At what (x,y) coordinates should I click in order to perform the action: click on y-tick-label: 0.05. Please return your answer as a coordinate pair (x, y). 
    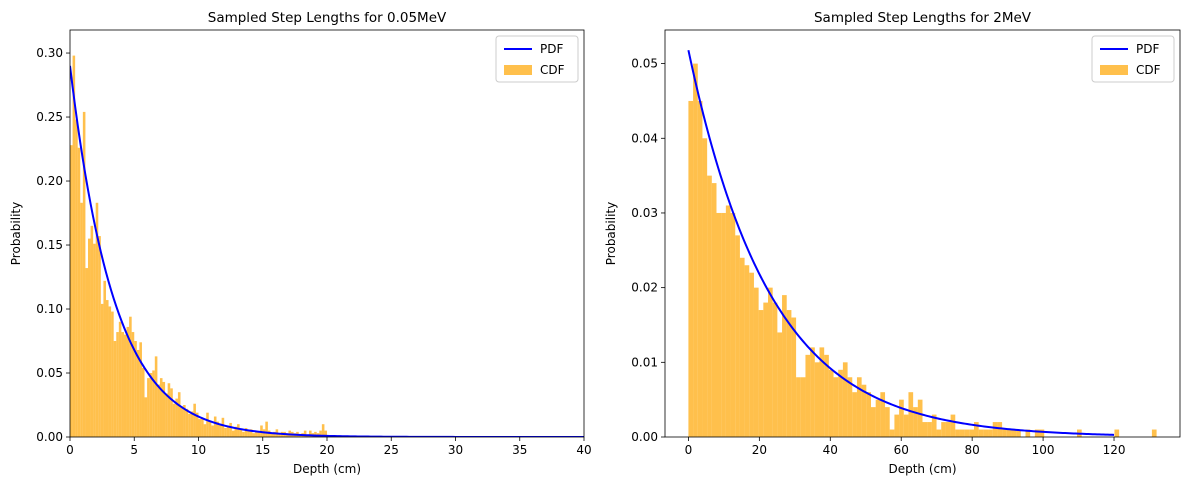
    Looking at the image, I should click on (49, 373).